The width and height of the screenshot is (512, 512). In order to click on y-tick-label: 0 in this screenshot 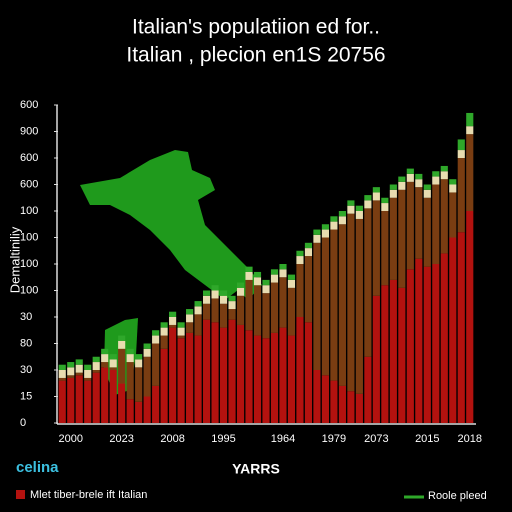, I will do `click(23, 423)`.